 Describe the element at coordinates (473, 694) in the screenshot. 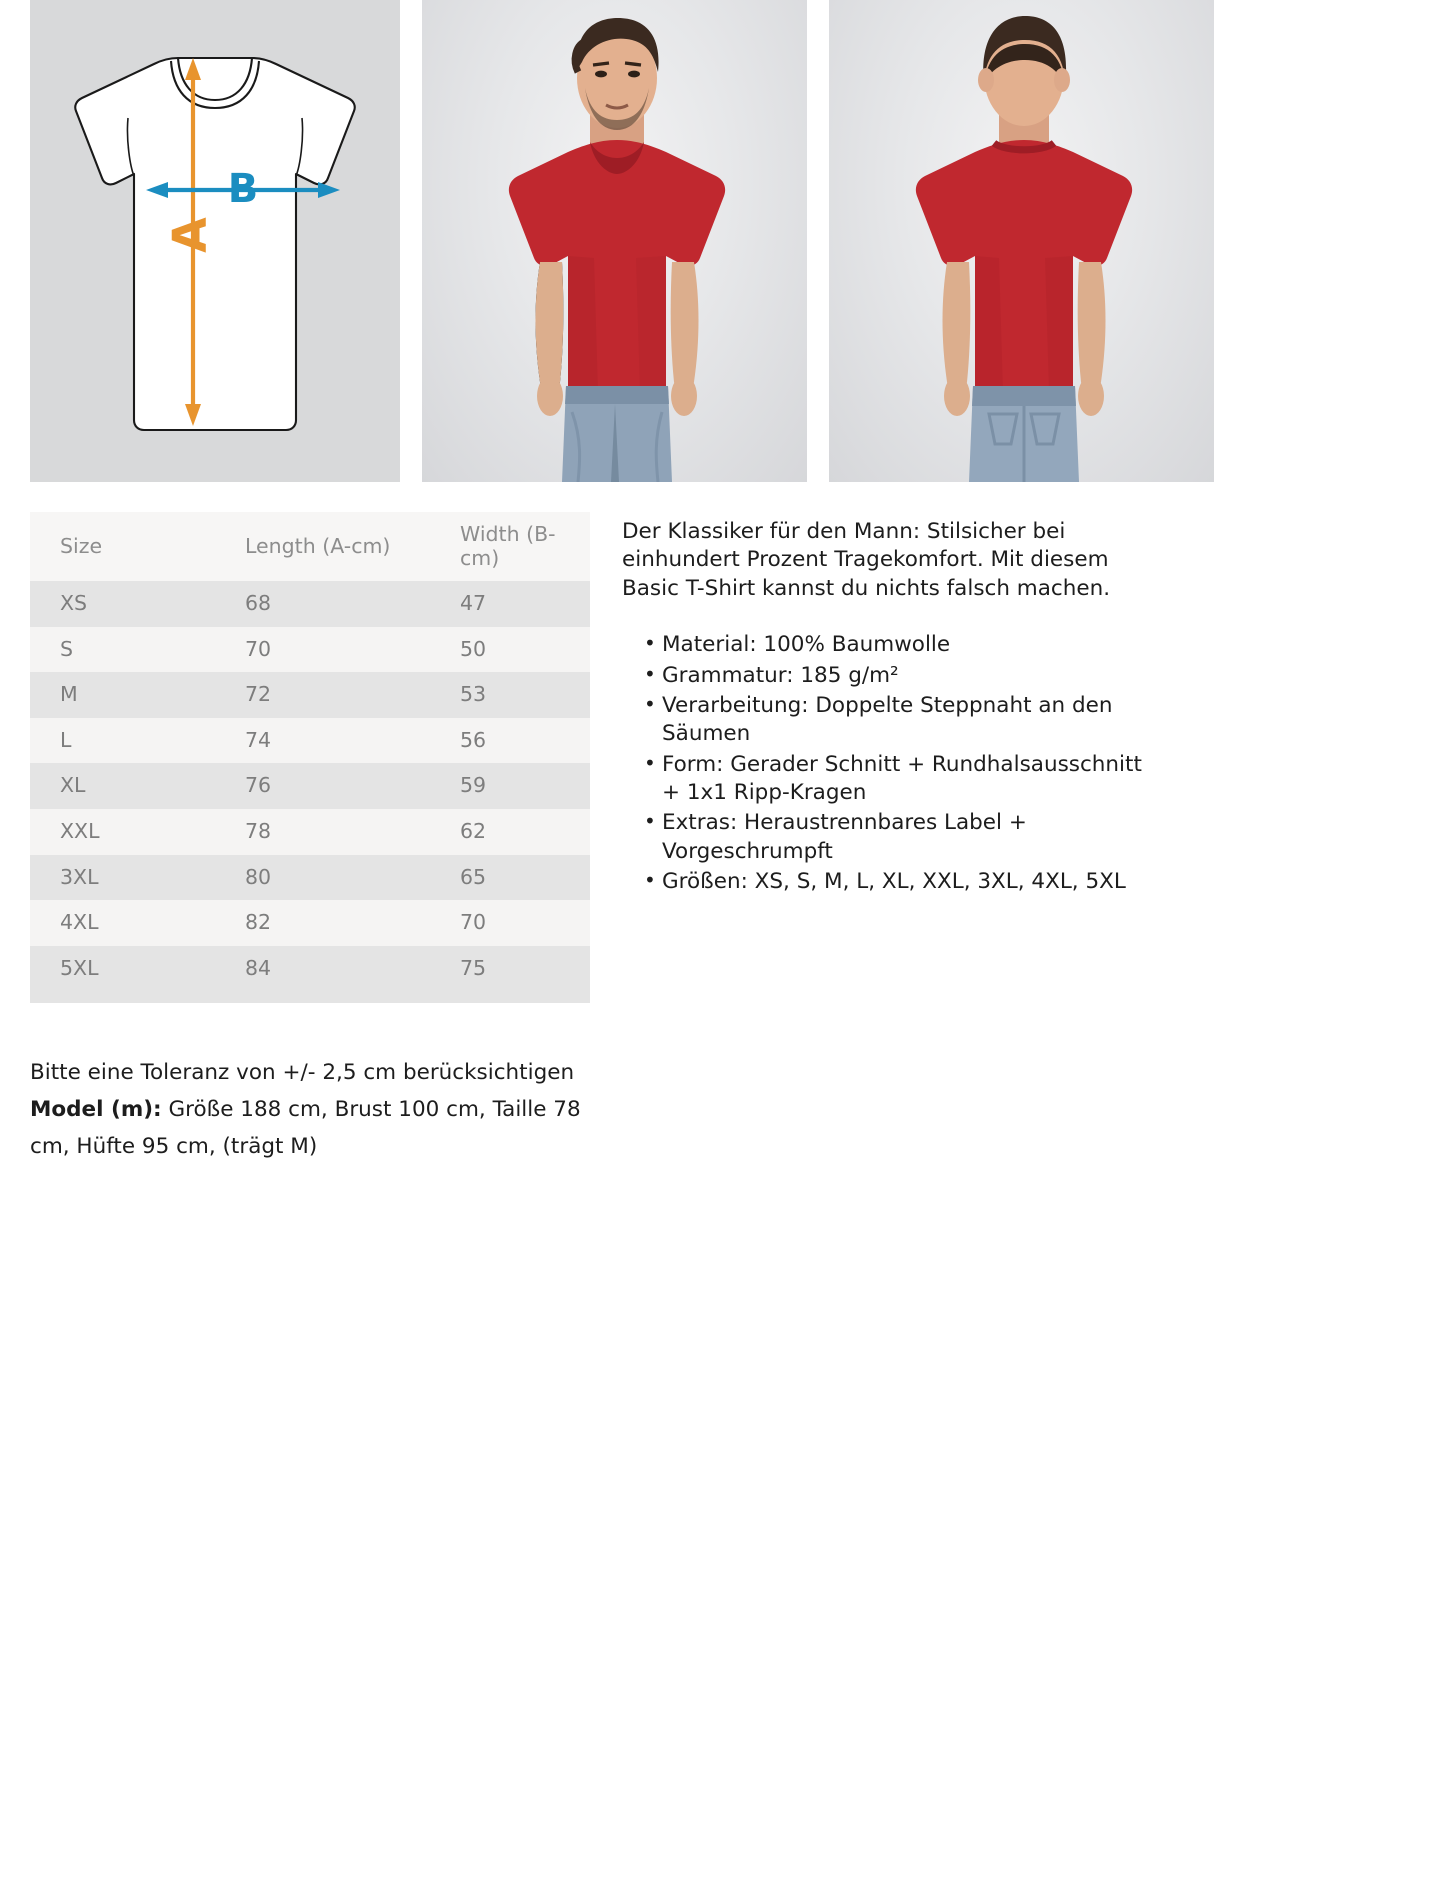

I see `cell-width: 53` at that location.